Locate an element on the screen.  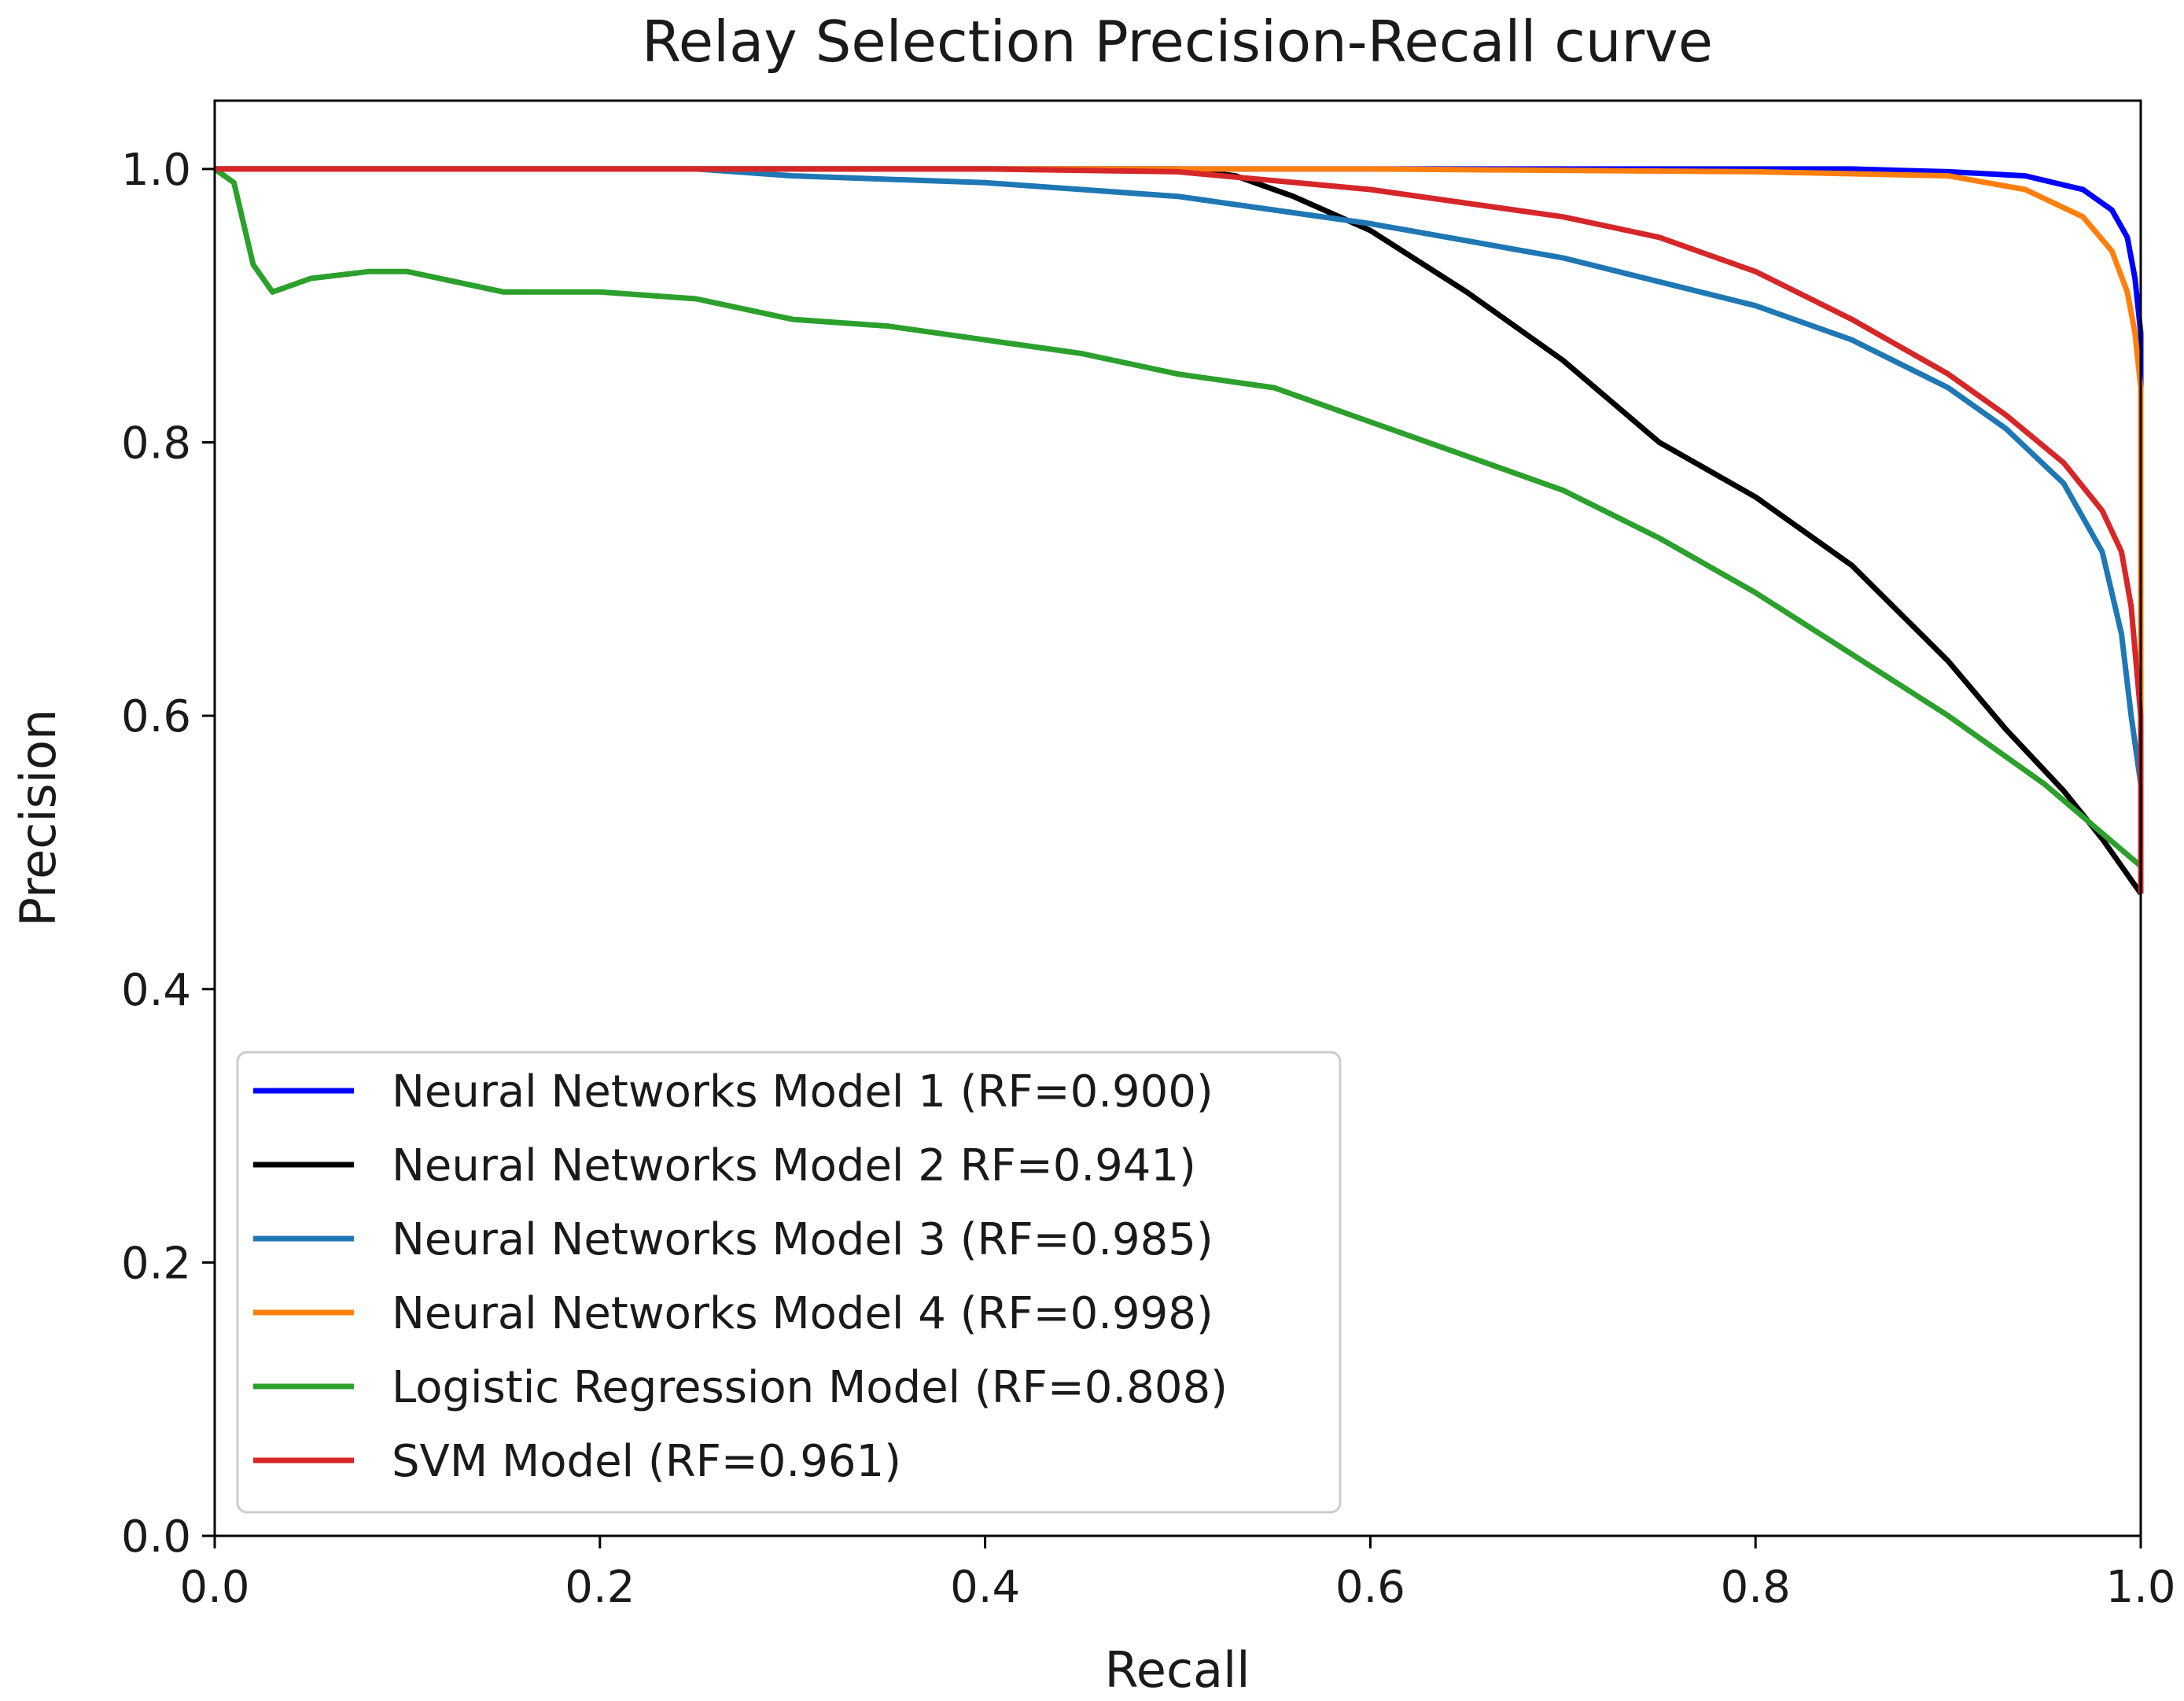
legend-label-3: Neural Networks Model 3 (RF=0.985) is located at coordinates (803, 1240).